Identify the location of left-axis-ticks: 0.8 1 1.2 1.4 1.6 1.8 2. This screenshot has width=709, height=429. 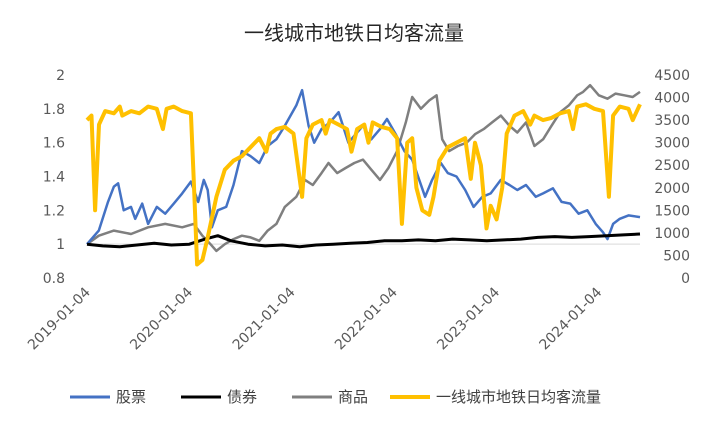
(54, 177).